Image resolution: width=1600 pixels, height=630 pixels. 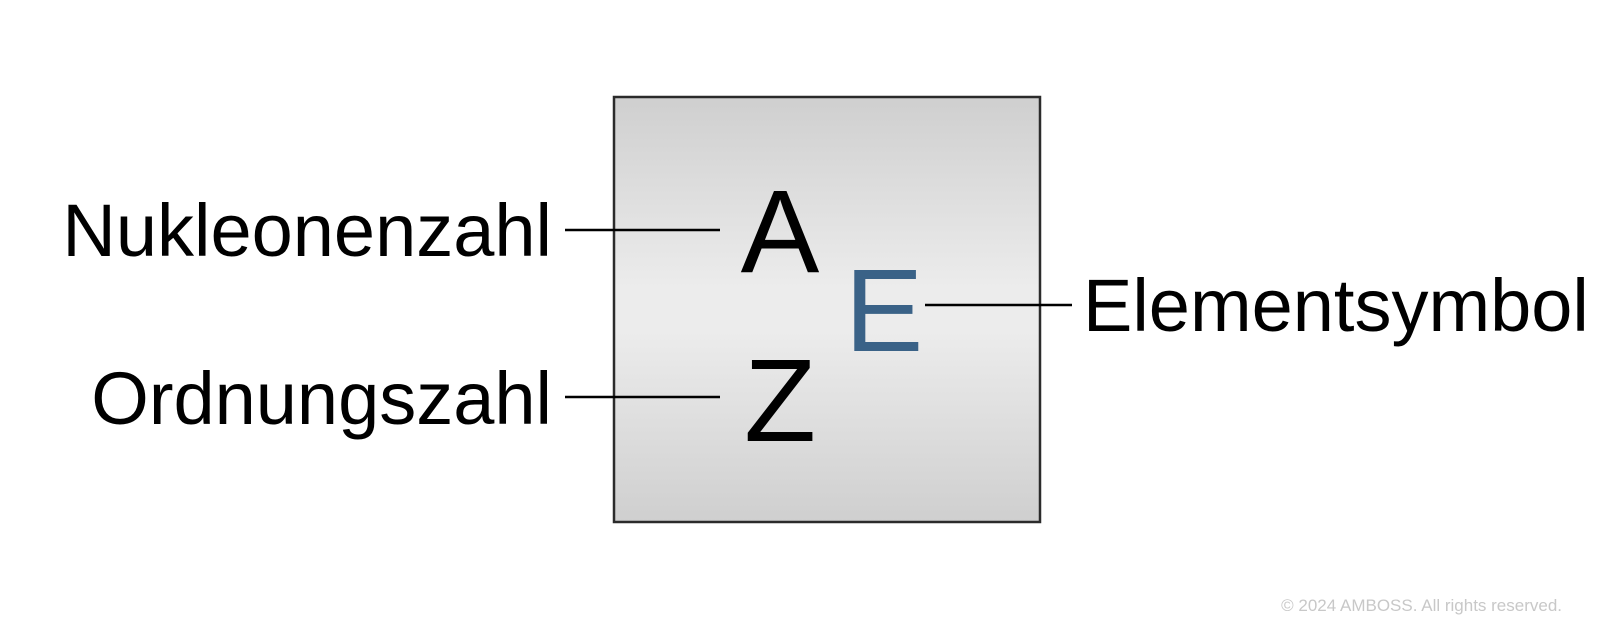 What do you see at coordinates (307, 230) in the screenshot?
I see `nucleon-number-label: Nukleonenzahl` at bounding box center [307, 230].